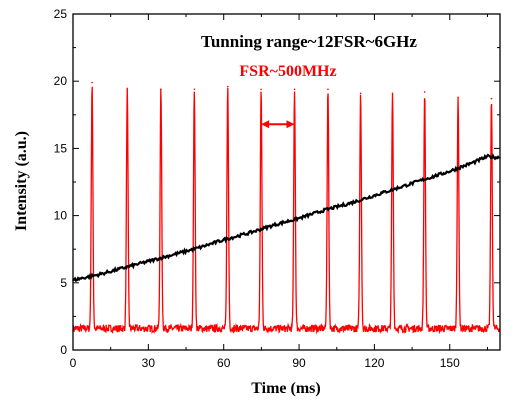 The height and width of the screenshot is (403, 529). What do you see at coordinates (309, 41) in the screenshot?
I see `tuning-range-annotation: Tunning range~12FSR~6GHz` at bounding box center [309, 41].